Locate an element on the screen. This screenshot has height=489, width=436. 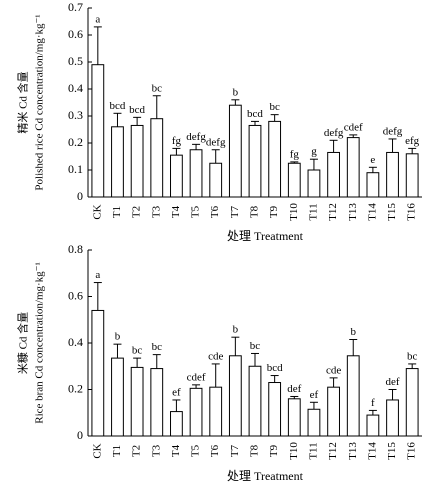
significance-letter: efg is located at coordinates (412, 141).